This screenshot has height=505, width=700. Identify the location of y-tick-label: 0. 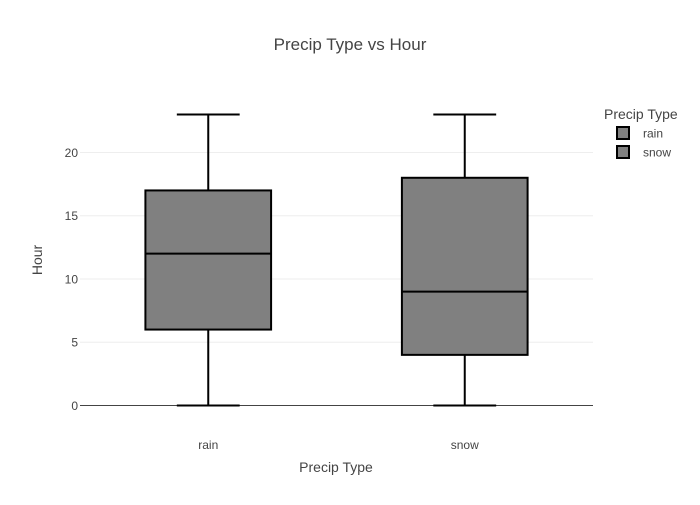
(74, 406).